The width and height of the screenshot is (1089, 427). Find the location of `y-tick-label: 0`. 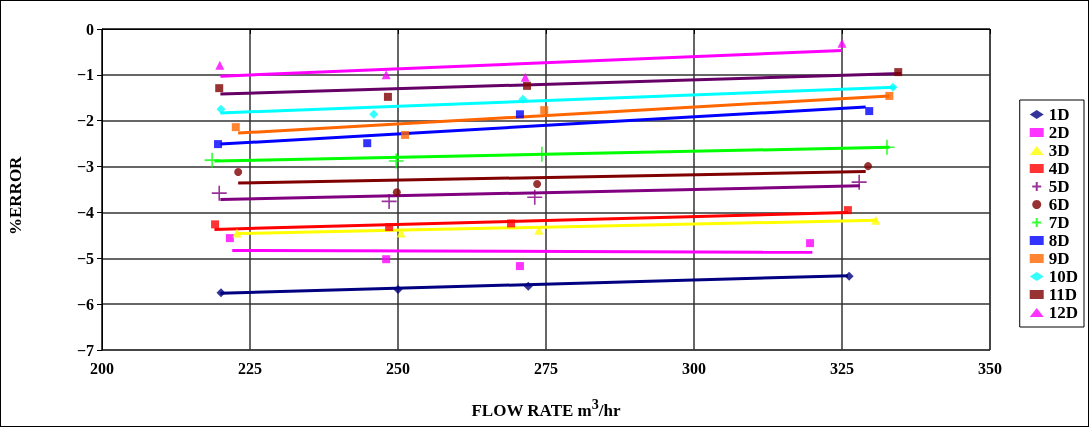

y-tick-label: 0 is located at coordinates (90, 29).